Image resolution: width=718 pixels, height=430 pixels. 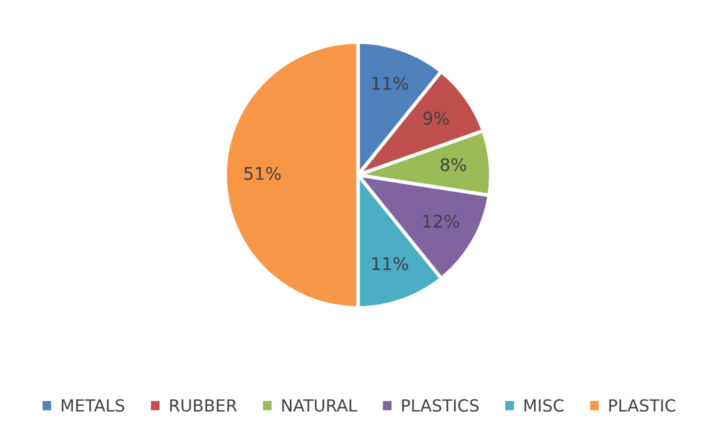 I want to click on legend-label: MISC, so click(x=544, y=405).